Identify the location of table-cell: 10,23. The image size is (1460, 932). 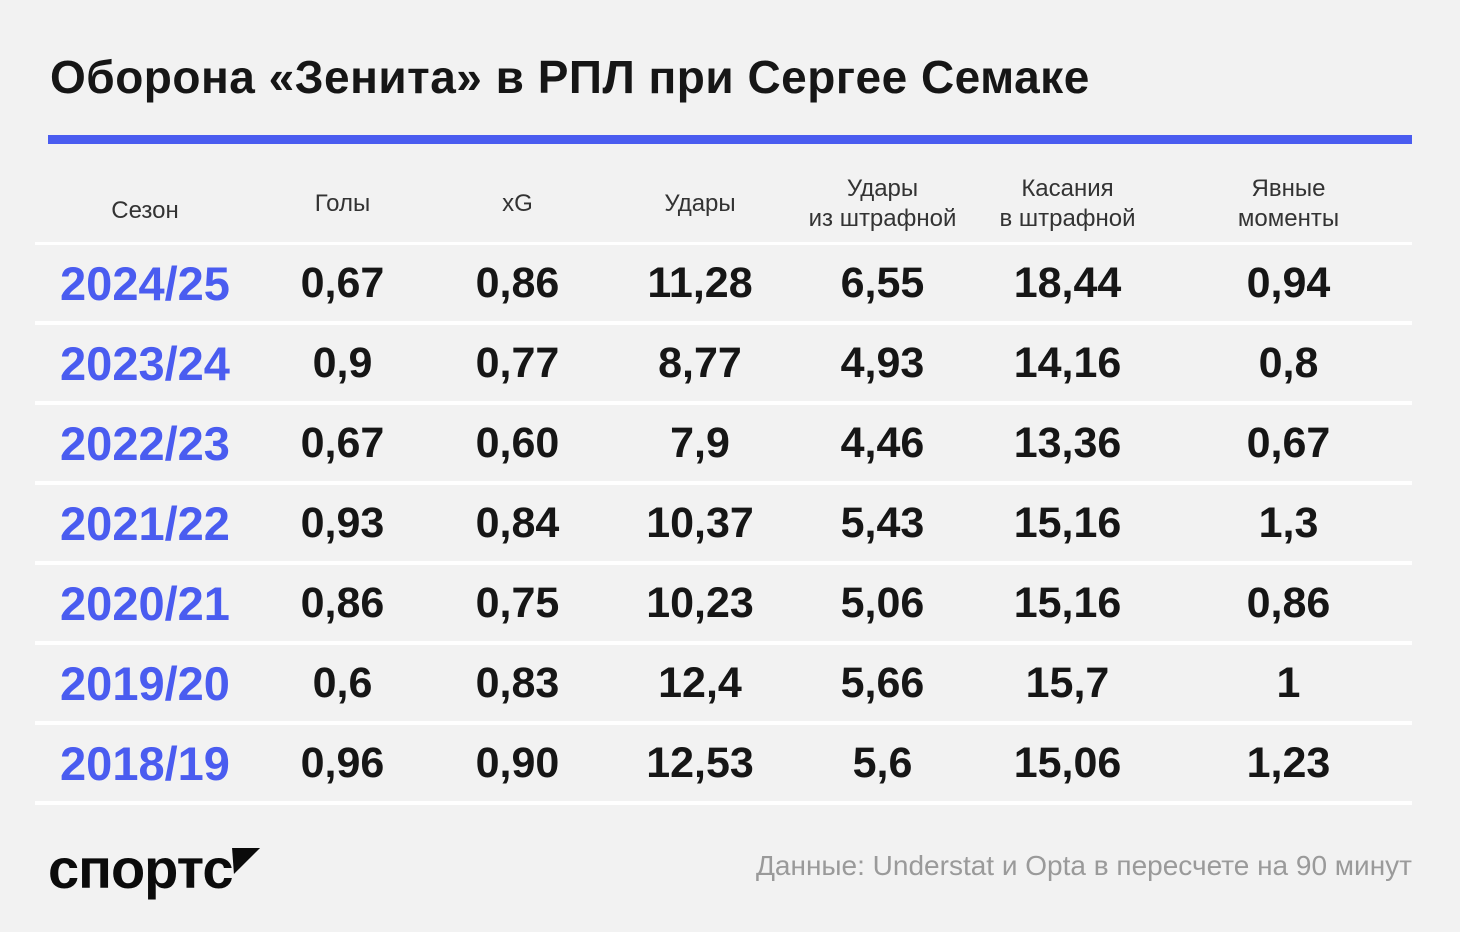
(700, 602).